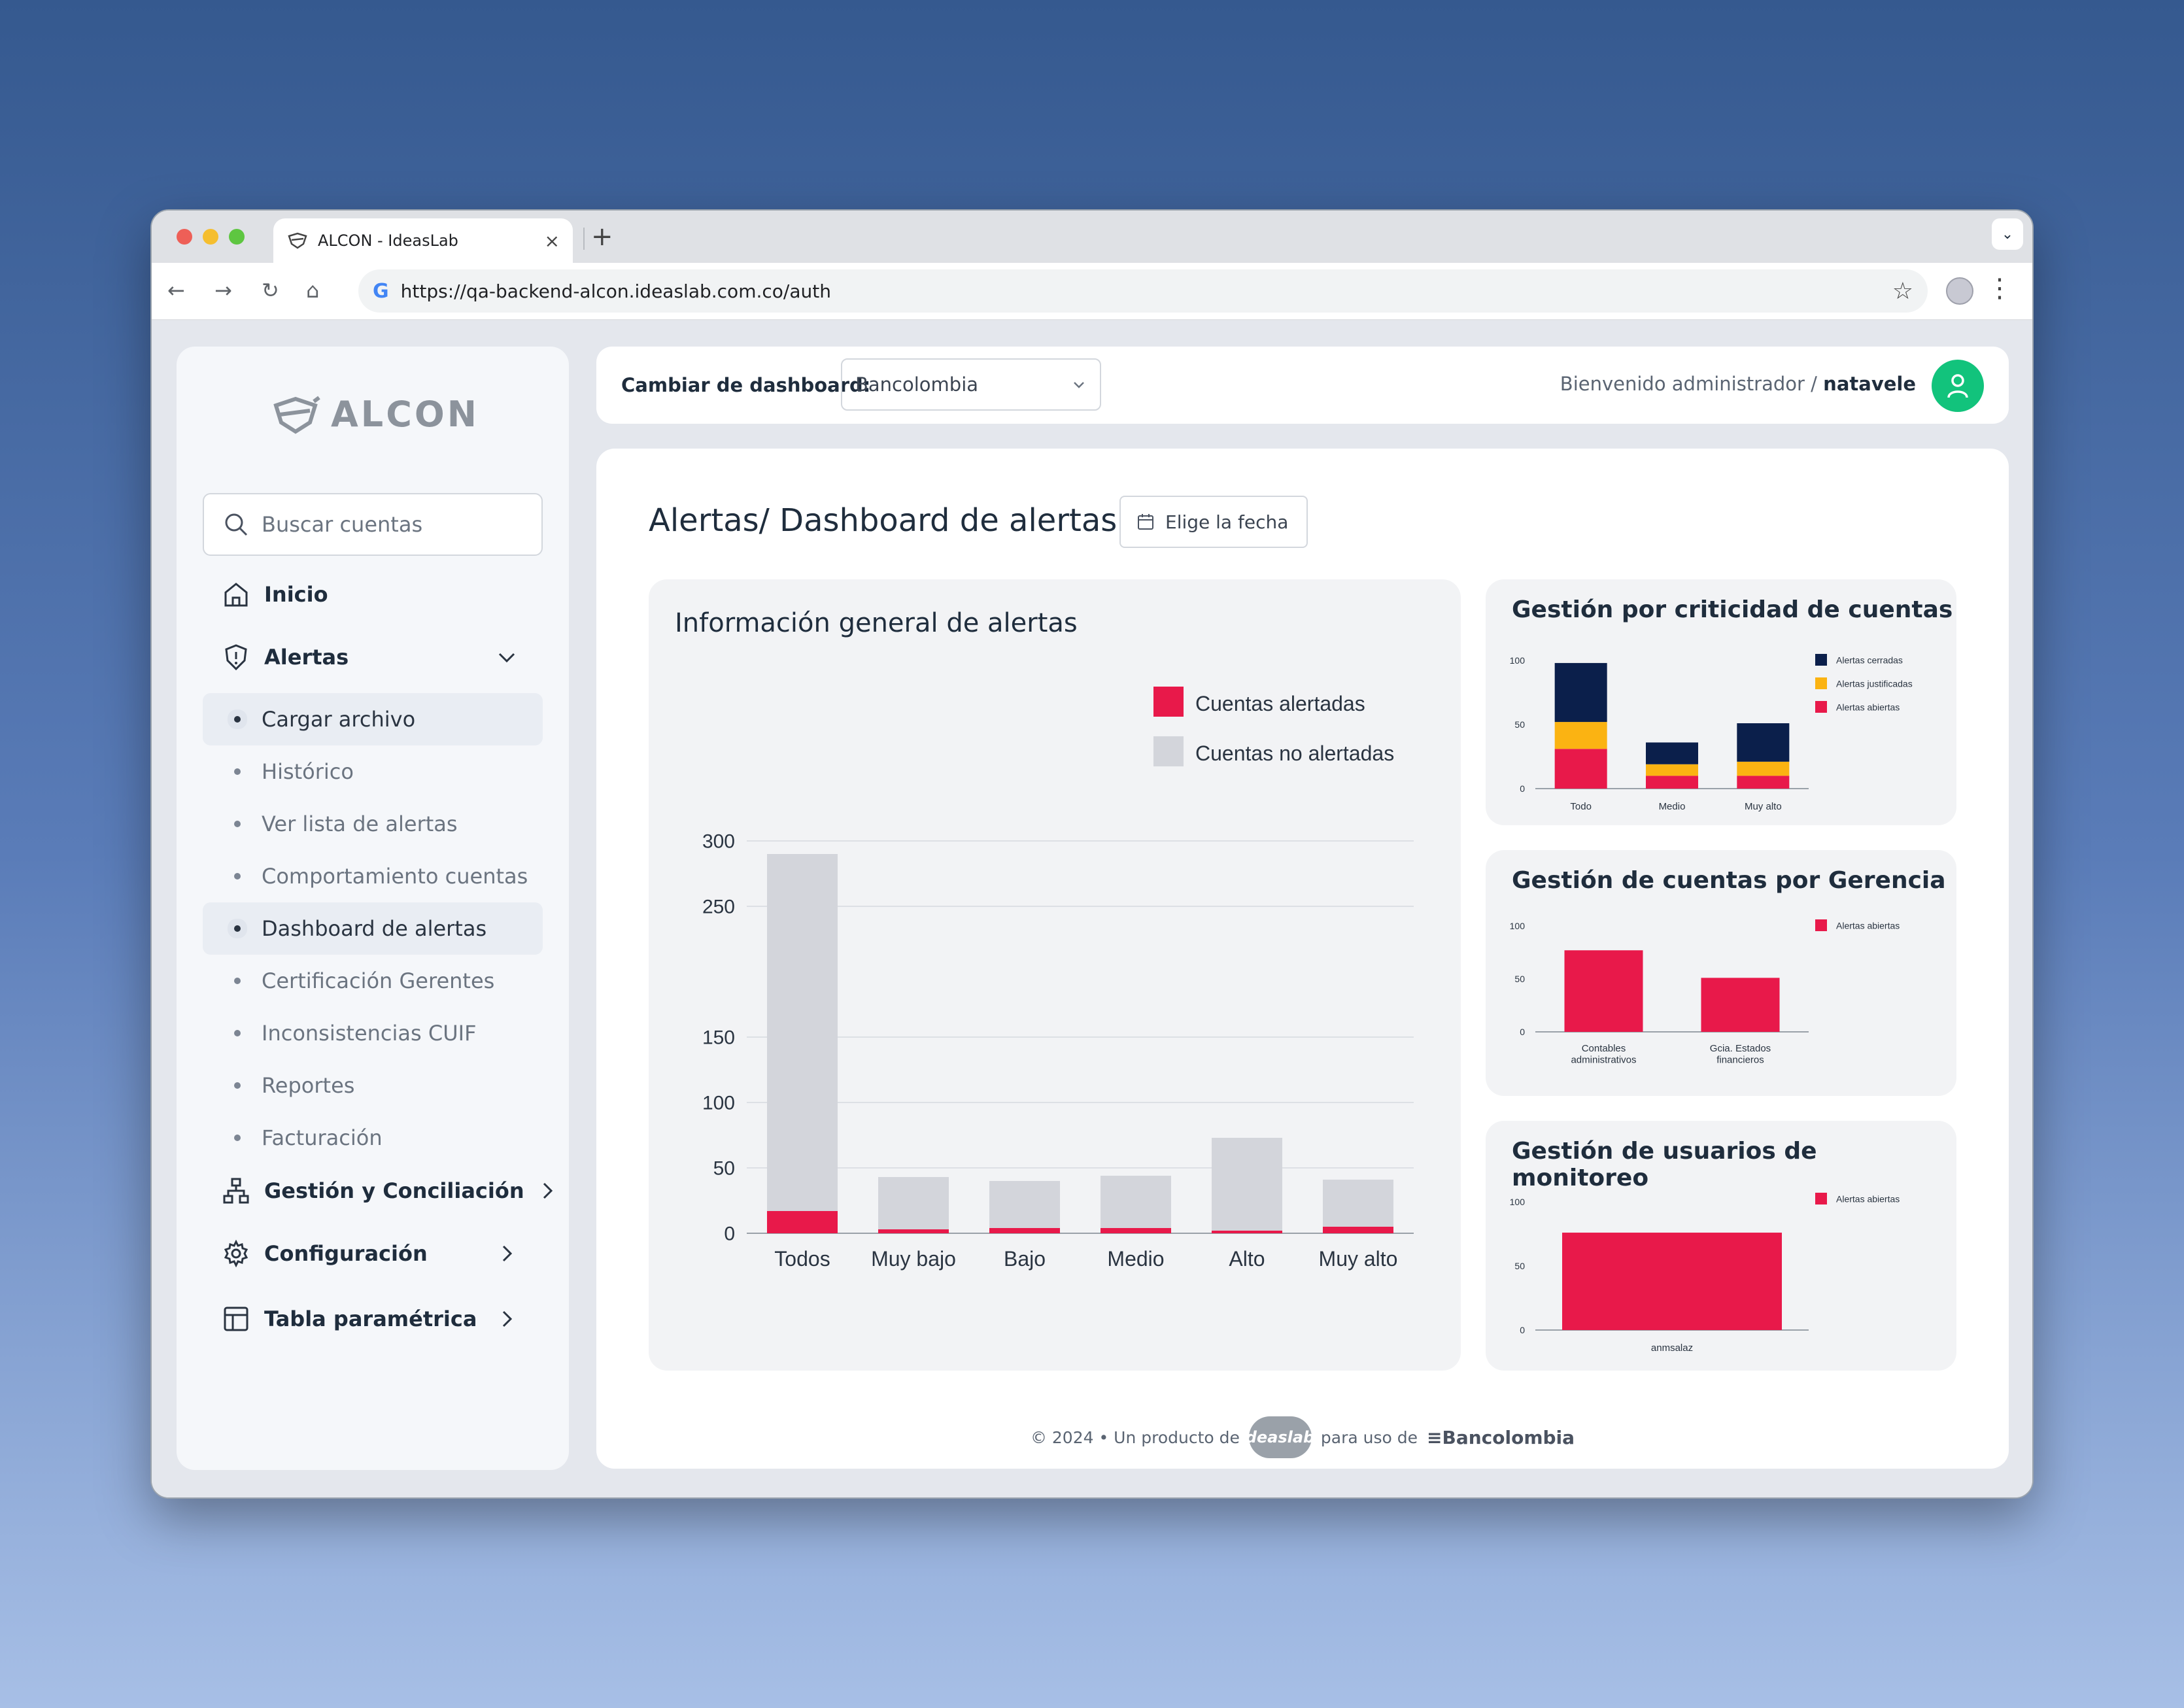 Image resolution: width=2184 pixels, height=1708 pixels. What do you see at coordinates (1135, 1259) in the screenshot?
I see `x-tick-label: Medio` at bounding box center [1135, 1259].